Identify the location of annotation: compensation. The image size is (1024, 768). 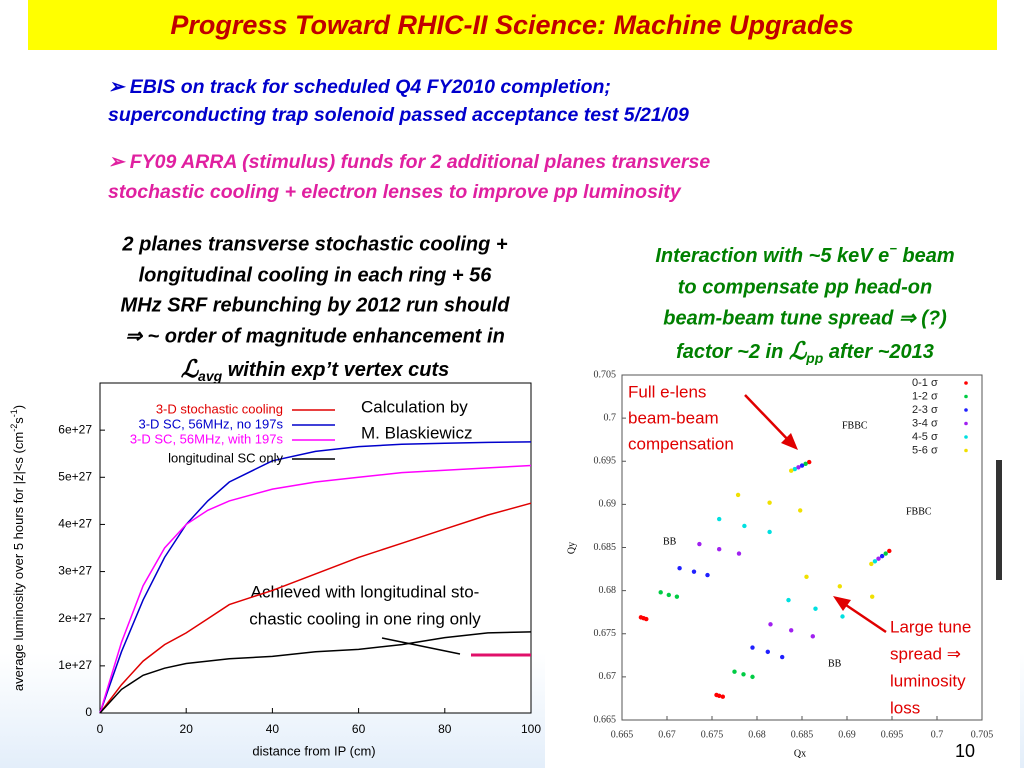
(681, 443).